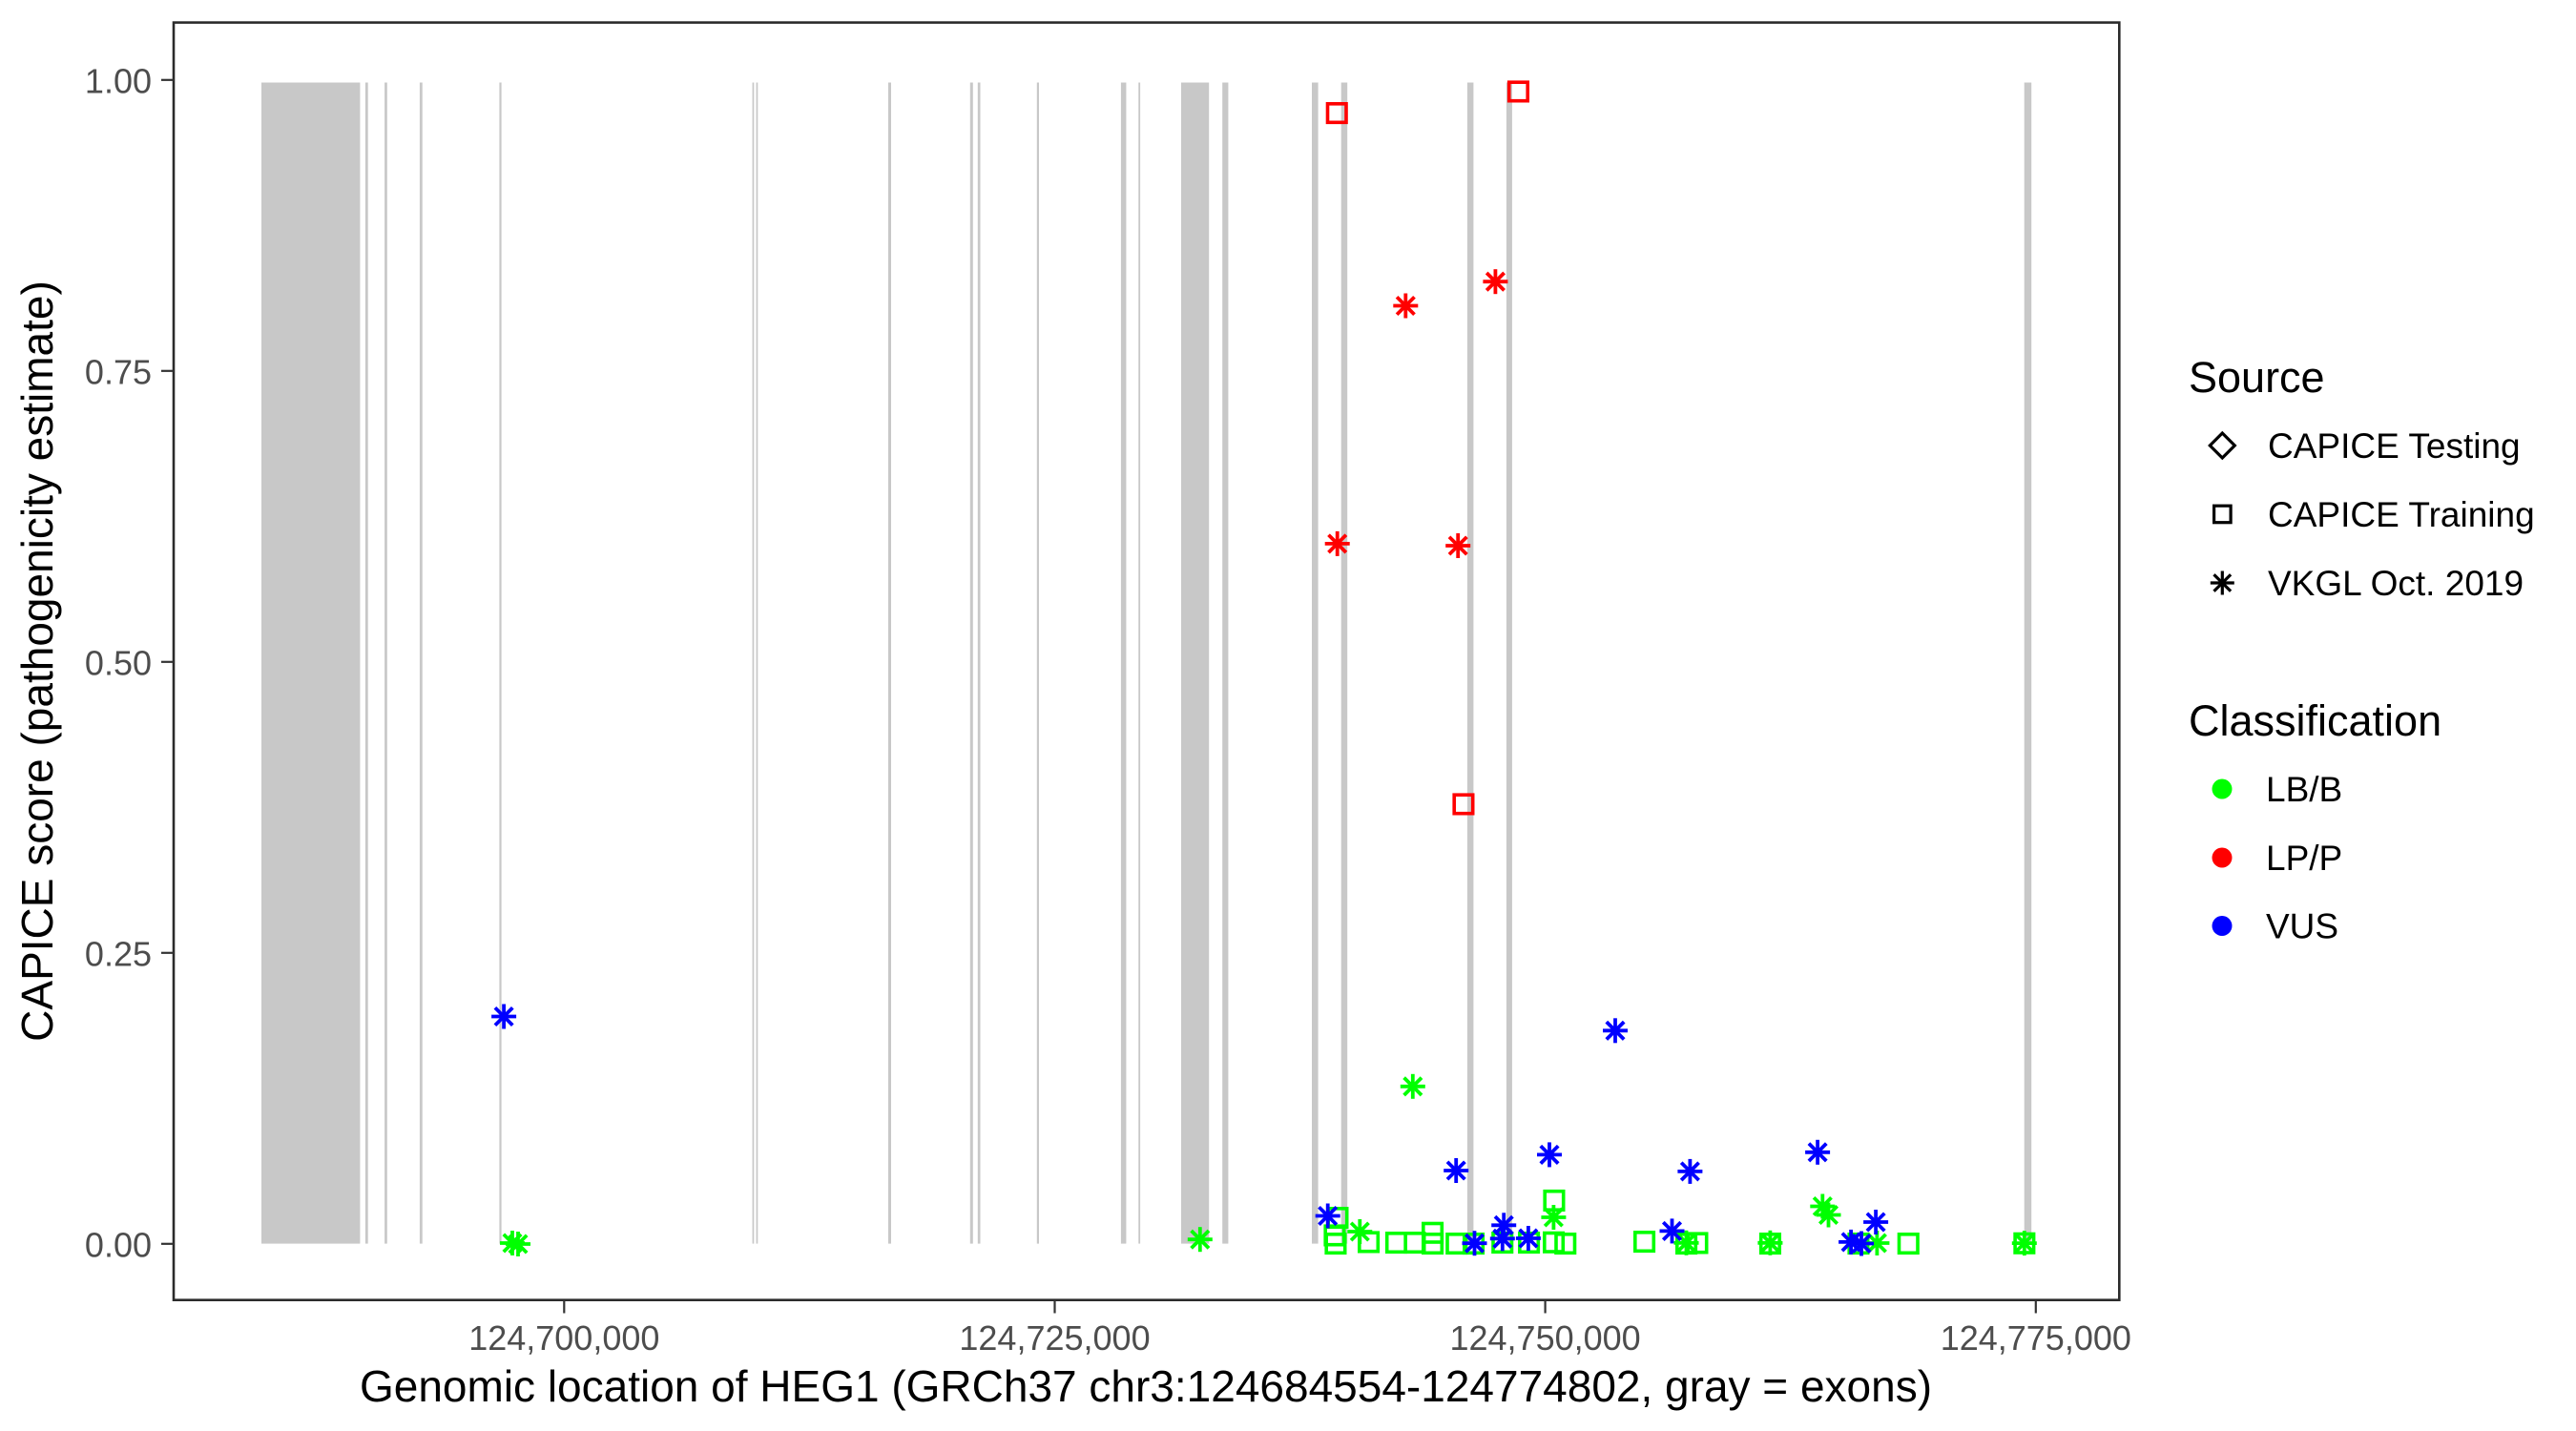 The height and width of the screenshot is (1431, 2576). What do you see at coordinates (2315, 720) in the screenshot?
I see `svg-text: Classification` at bounding box center [2315, 720].